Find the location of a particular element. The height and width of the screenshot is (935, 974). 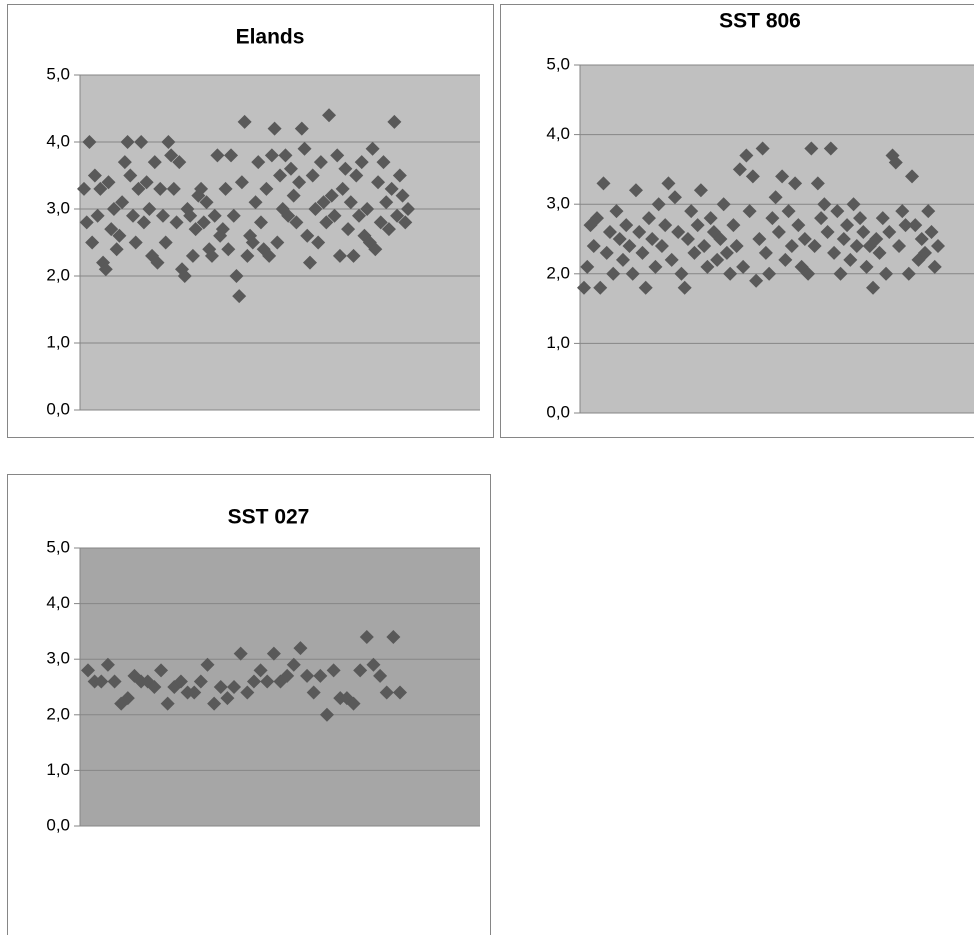

y-tick-label: 3,0 is located at coordinates (58, 207).